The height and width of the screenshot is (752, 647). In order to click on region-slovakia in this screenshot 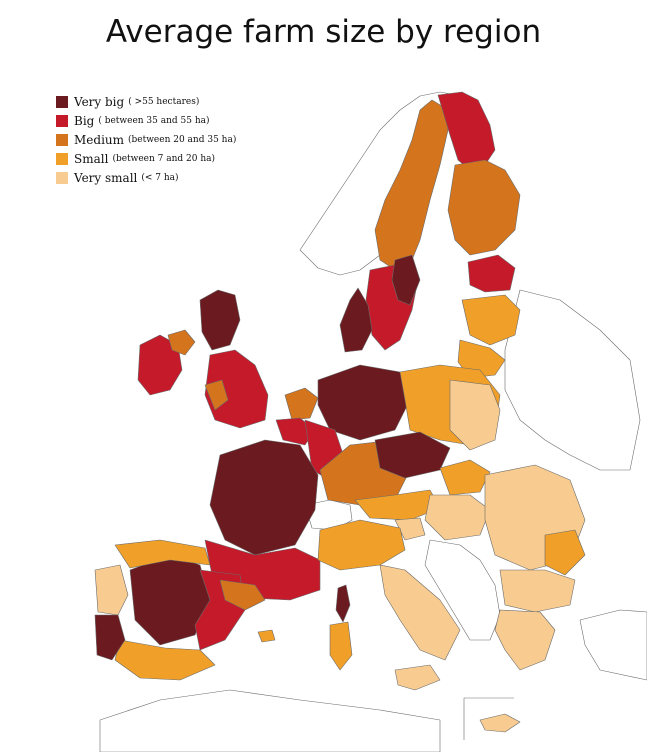, I will do `click(465, 477)`.